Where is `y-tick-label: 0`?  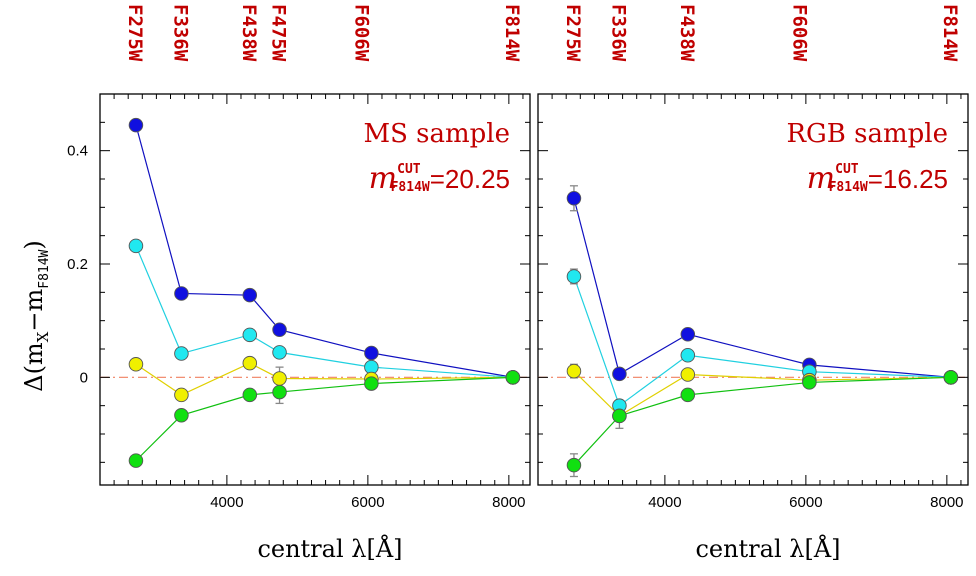 y-tick-label: 0 is located at coordinates (84, 377).